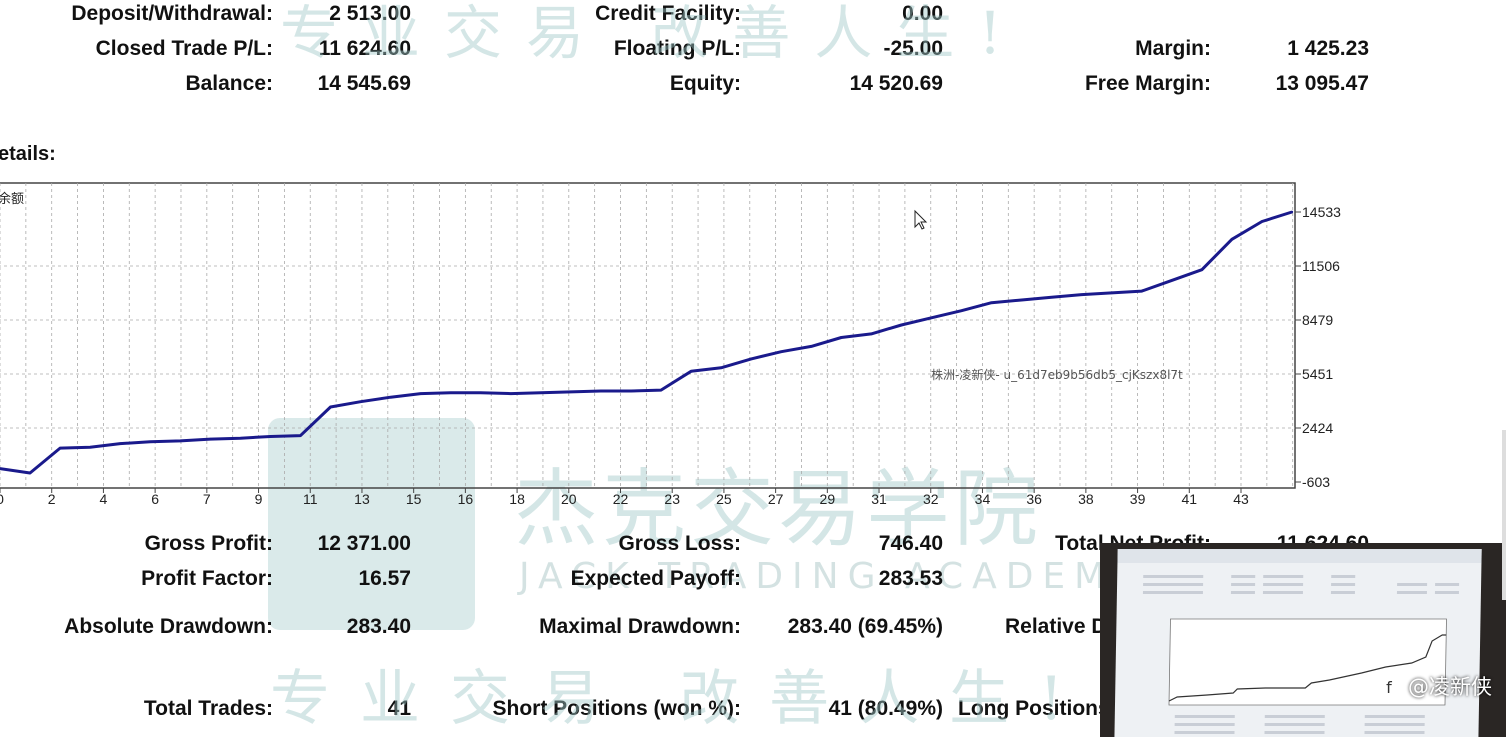  I want to click on profit-factor-label: Profit Factor:, so click(207, 578).